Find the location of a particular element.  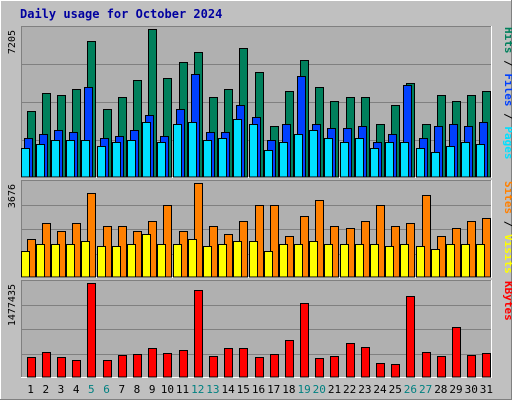

day-label: 1 is located at coordinates (30, 389).